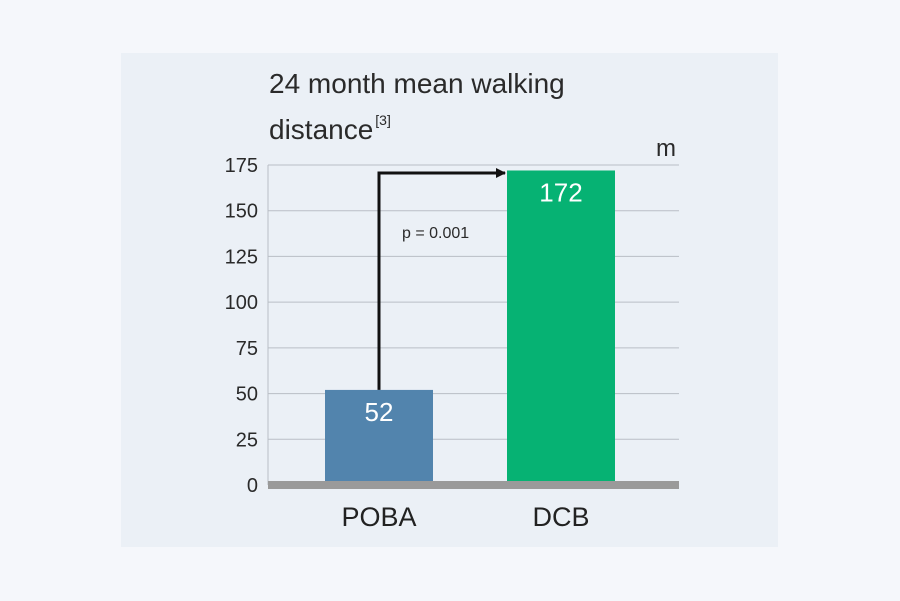  Describe the element at coordinates (473, 485) in the screenshot. I see `x-axis-baseline` at that location.